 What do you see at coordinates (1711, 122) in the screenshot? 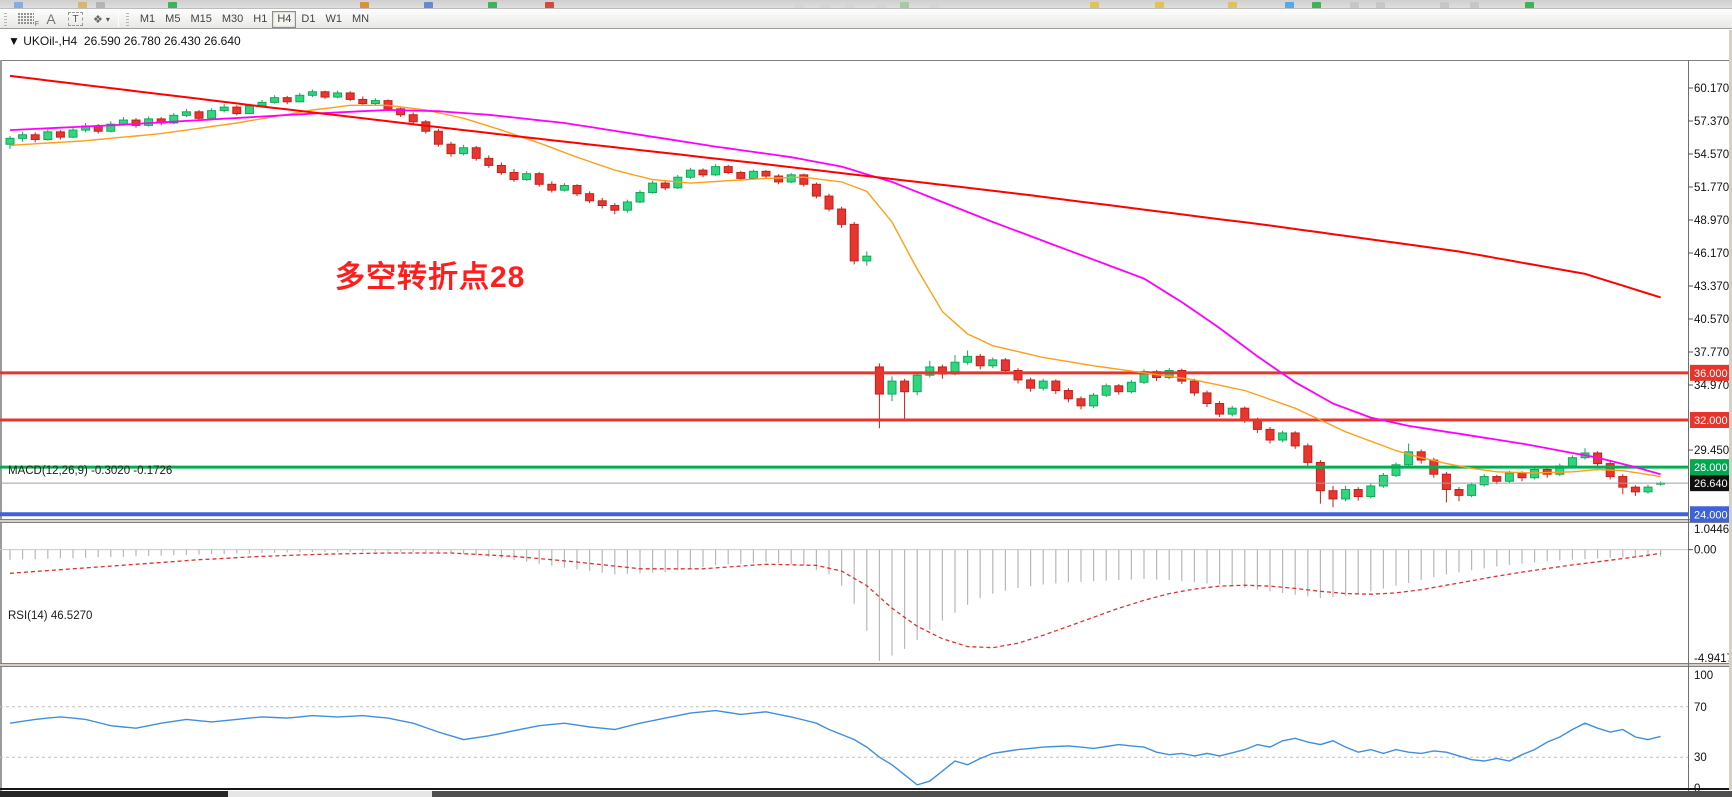
I see `price-tick-label: 57.370` at bounding box center [1711, 122].